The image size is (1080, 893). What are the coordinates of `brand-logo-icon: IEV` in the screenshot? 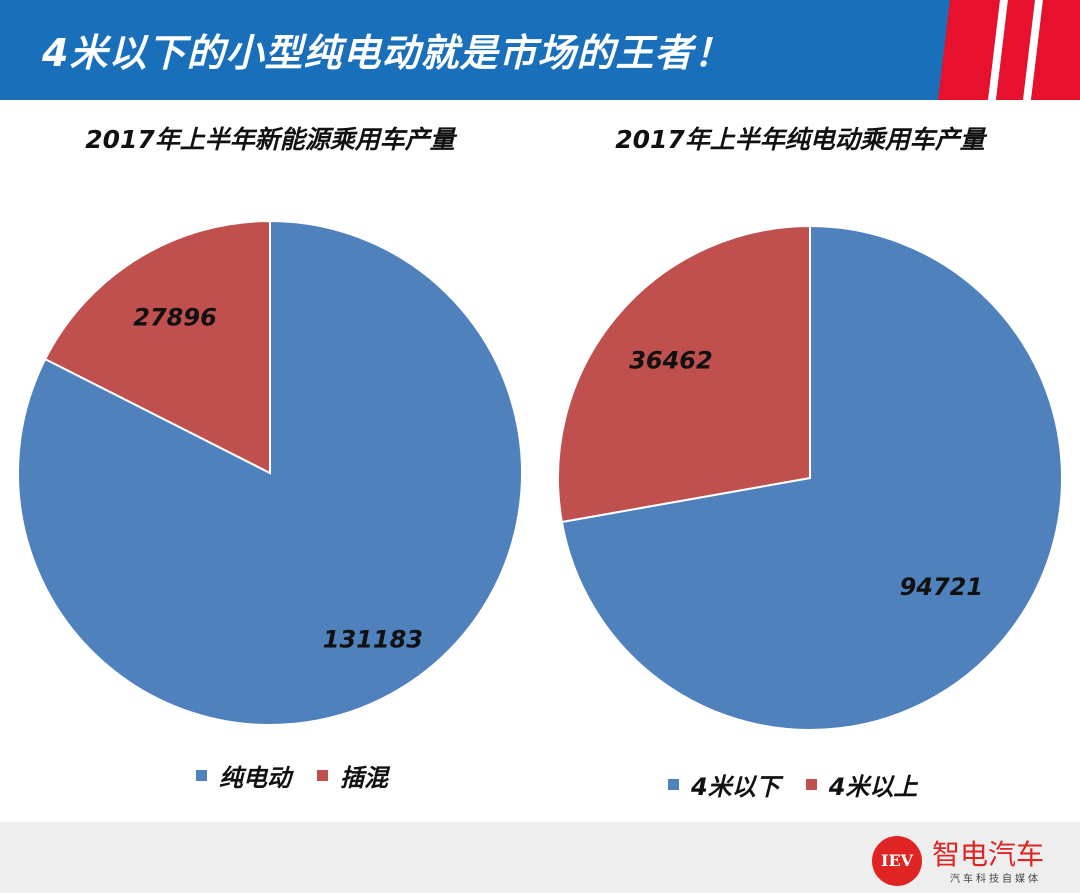 It's located at (897, 861).